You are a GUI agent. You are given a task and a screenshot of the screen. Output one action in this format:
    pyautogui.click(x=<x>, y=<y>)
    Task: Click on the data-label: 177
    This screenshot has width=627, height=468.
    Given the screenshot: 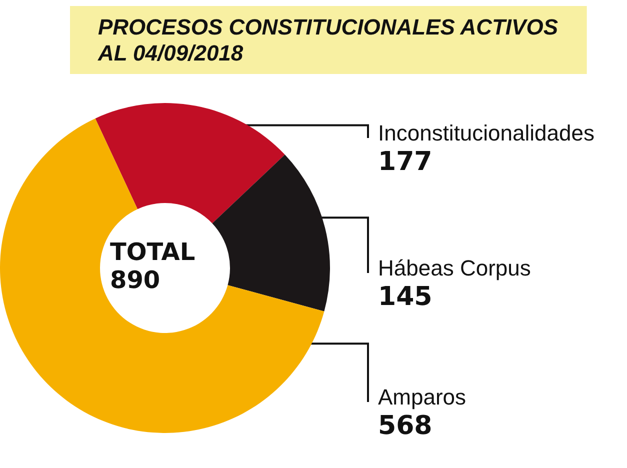 What is the action you would take?
    pyautogui.click(x=405, y=162)
    